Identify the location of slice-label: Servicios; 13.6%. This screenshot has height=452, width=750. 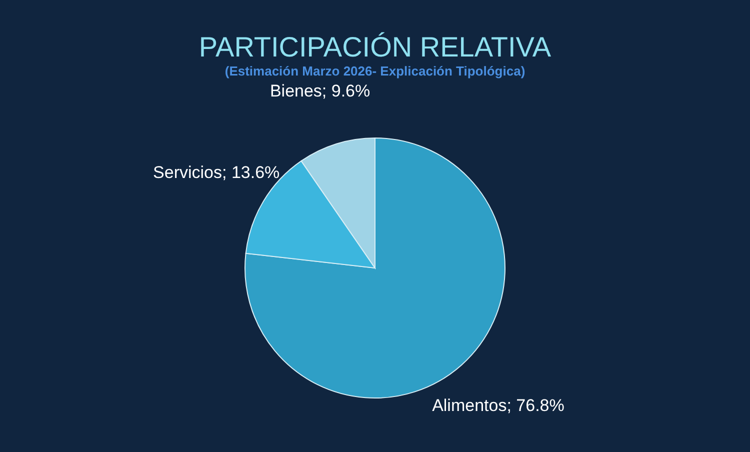
(216, 172).